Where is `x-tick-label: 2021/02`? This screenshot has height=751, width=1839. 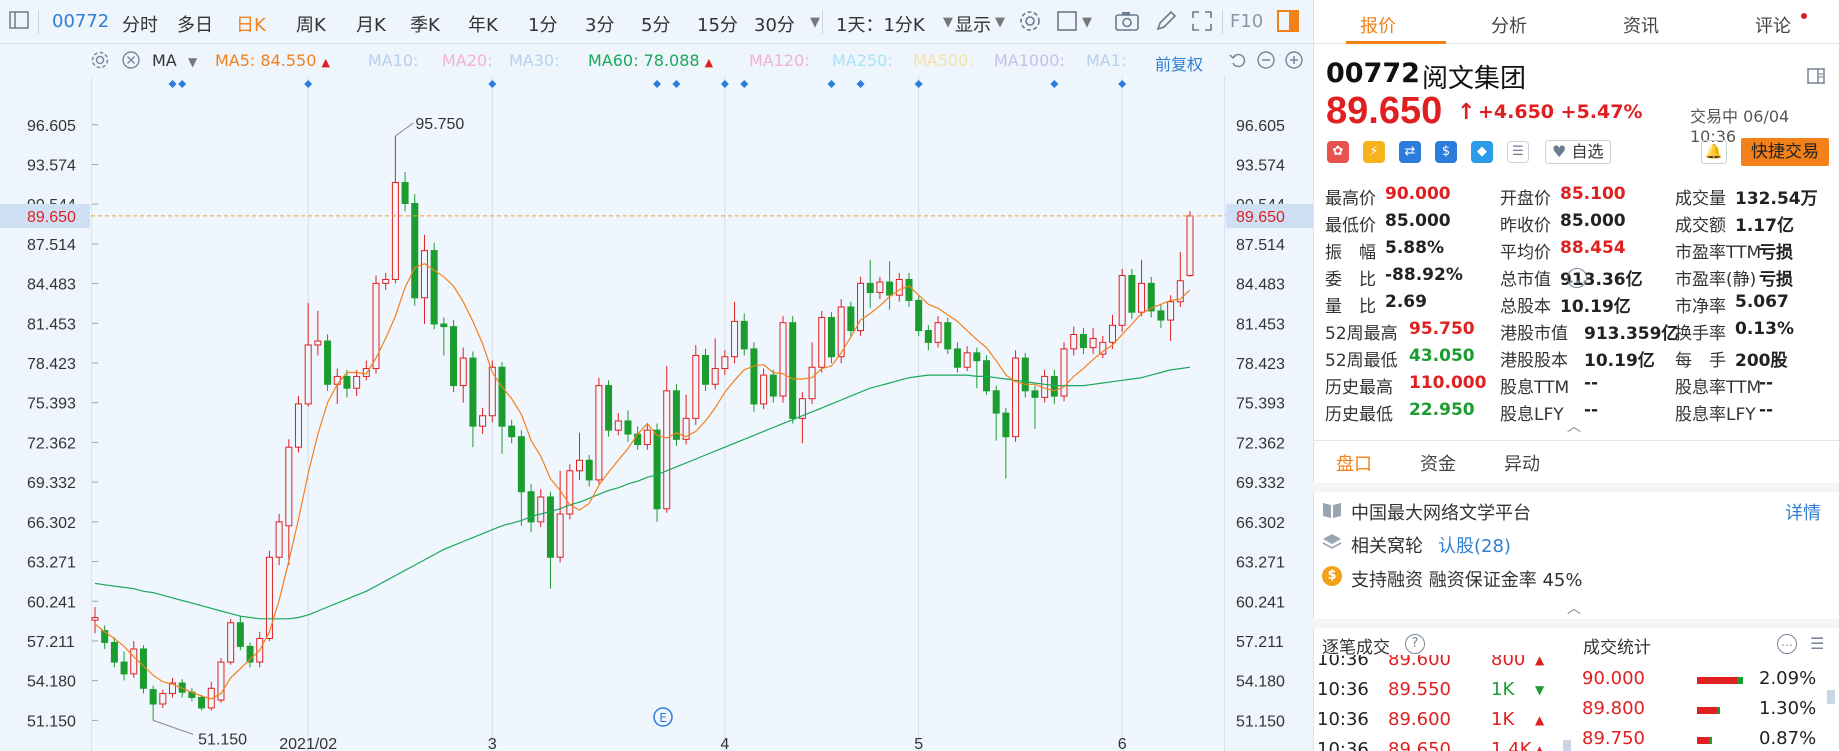
x-tick-label: 2021/02 is located at coordinates (308, 743).